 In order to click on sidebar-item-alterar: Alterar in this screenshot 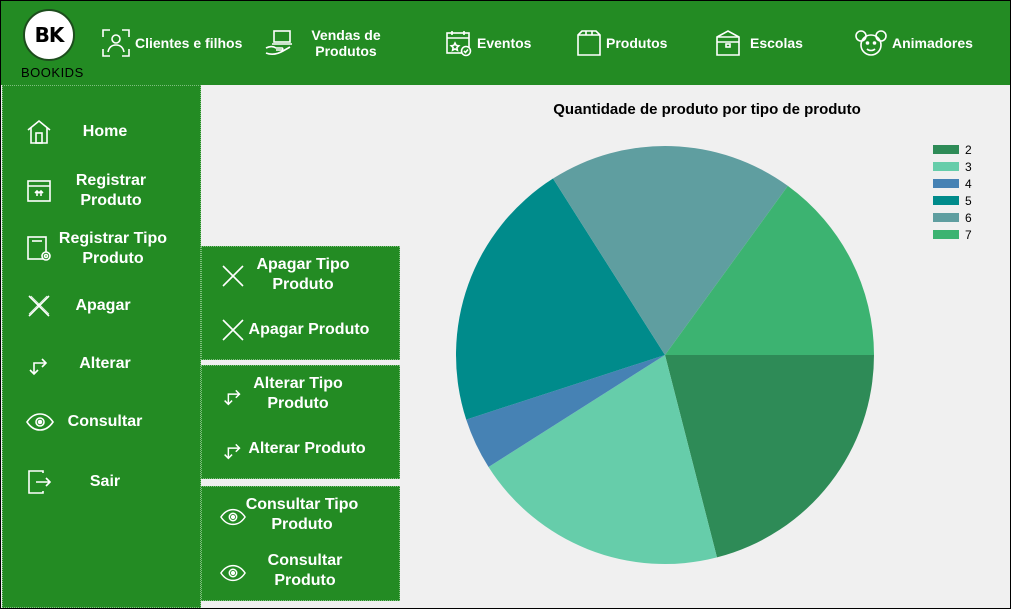, I will do `click(102, 364)`.